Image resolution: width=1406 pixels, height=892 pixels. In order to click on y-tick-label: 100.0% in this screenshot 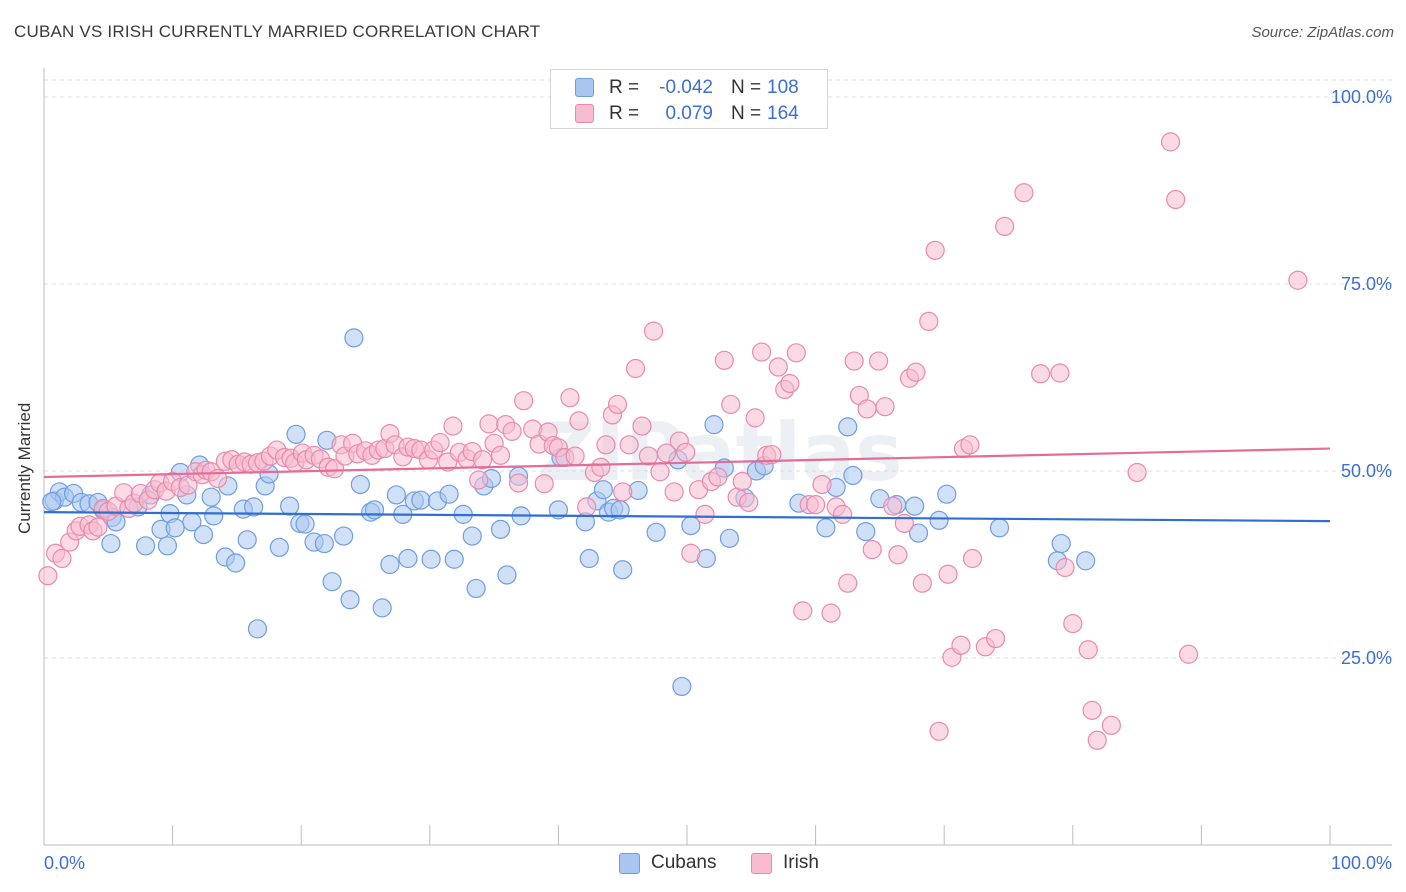, I will do `click(1361, 97)`.